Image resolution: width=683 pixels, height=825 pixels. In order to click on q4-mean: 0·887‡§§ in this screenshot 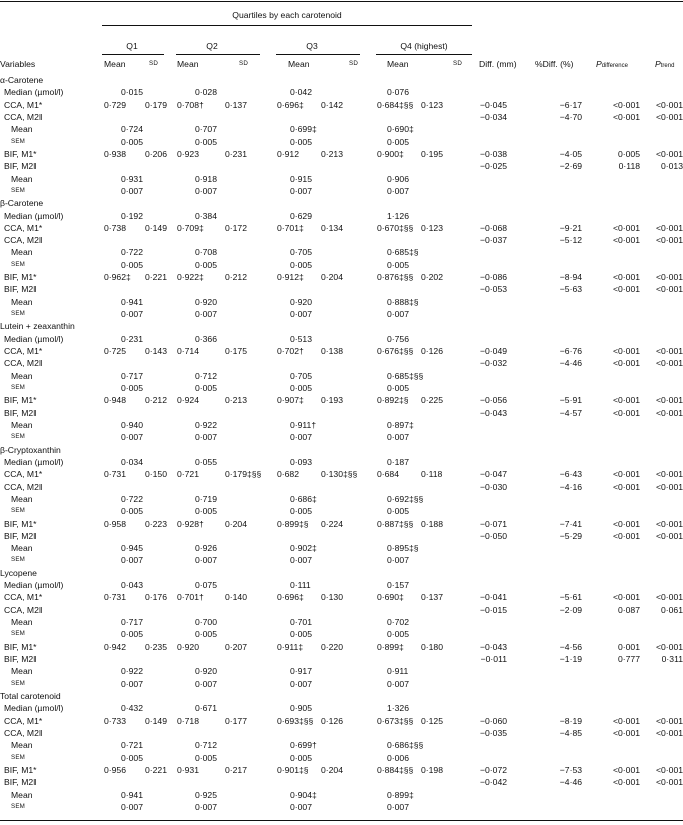, I will do `click(395, 523)`.